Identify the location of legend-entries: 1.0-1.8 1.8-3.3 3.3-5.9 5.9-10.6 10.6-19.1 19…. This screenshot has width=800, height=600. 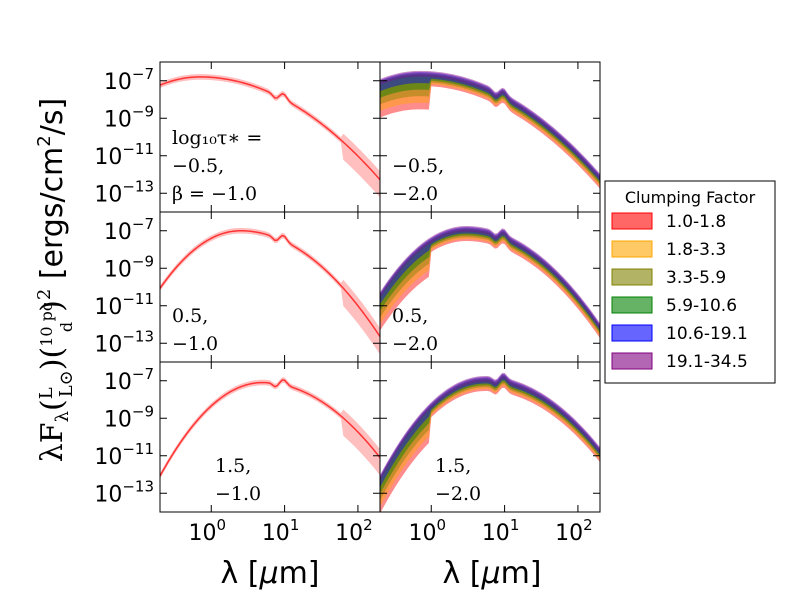
(679, 292).